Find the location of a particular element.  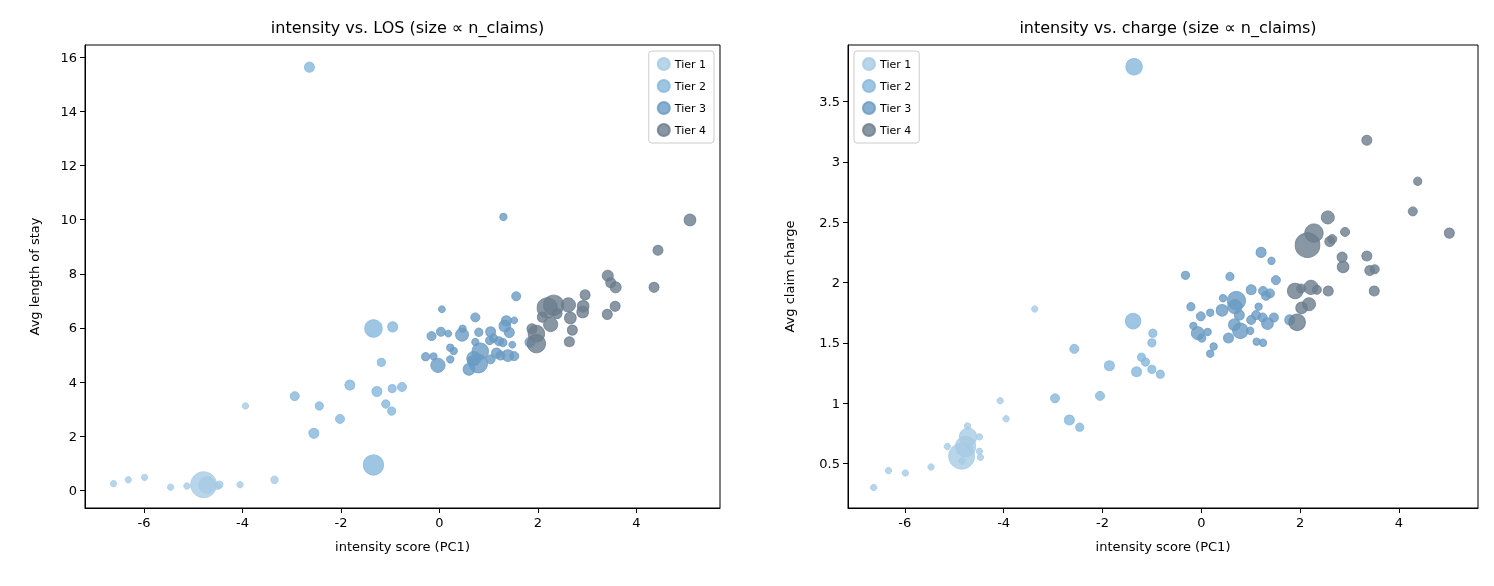

y-tick-label: 1 is located at coordinates (835, 403).